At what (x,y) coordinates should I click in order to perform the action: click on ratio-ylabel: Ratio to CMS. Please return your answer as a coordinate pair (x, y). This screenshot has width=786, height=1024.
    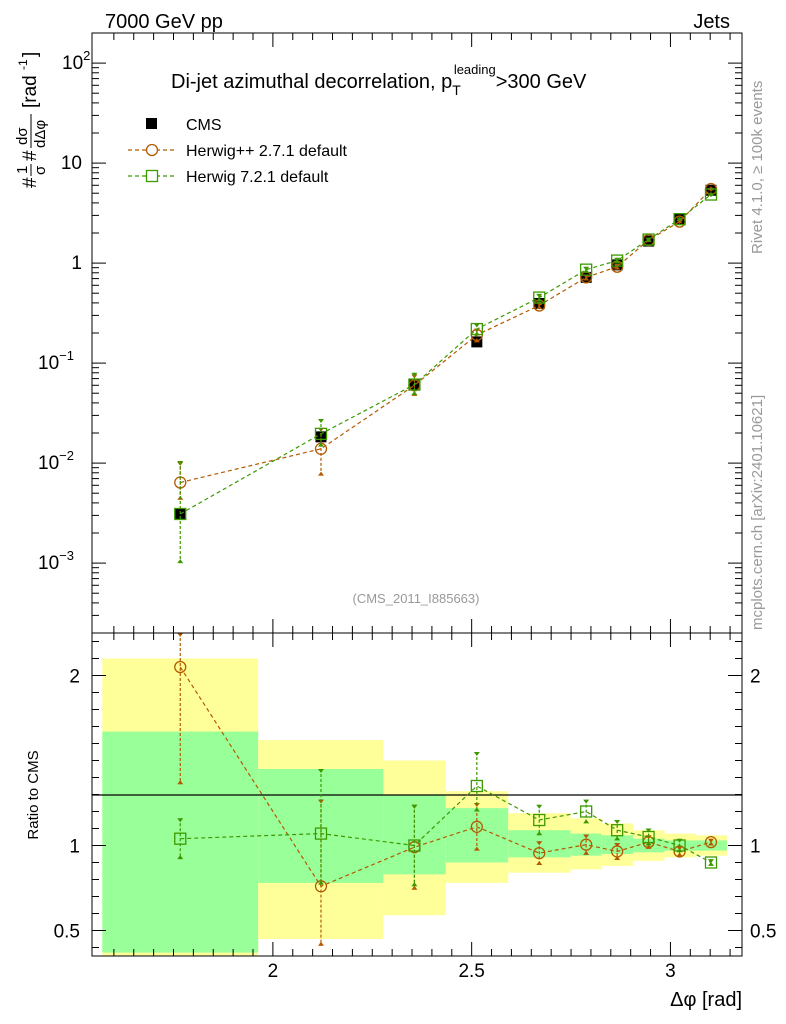
    Looking at the image, I should click on (33, 794).